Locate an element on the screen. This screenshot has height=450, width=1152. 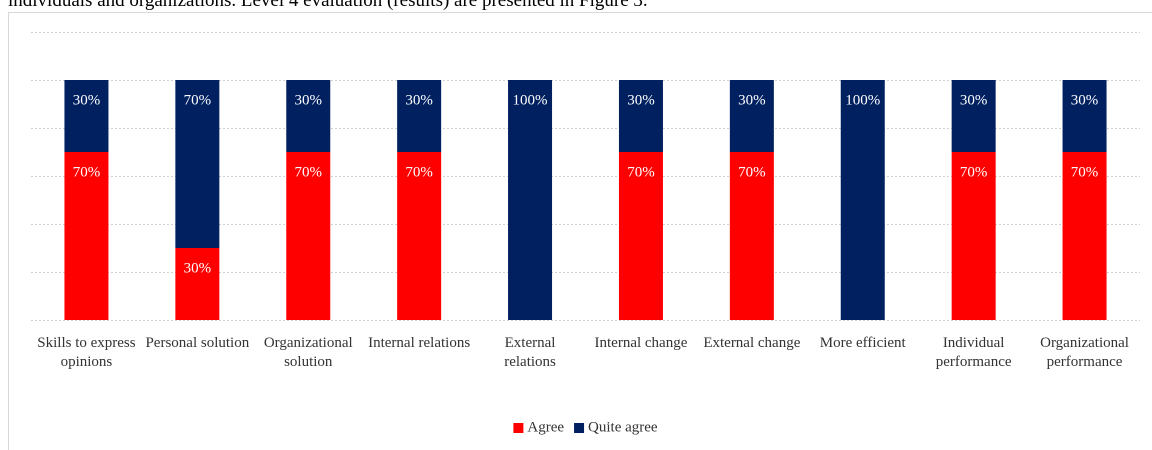
x-tick-label: External change is located at coordinates (752, 343).